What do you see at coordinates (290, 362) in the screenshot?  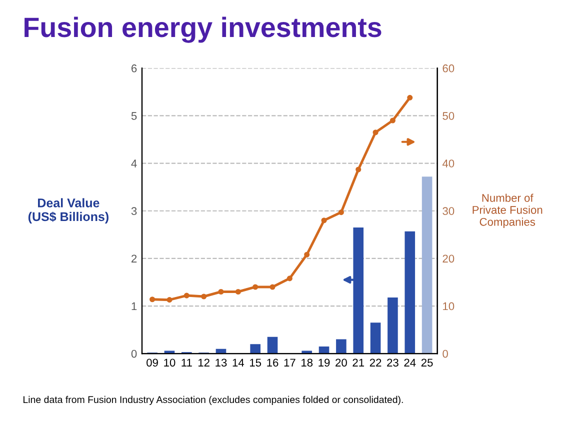 I see `x-tick-label: 17` at bounding box center [290, 362].